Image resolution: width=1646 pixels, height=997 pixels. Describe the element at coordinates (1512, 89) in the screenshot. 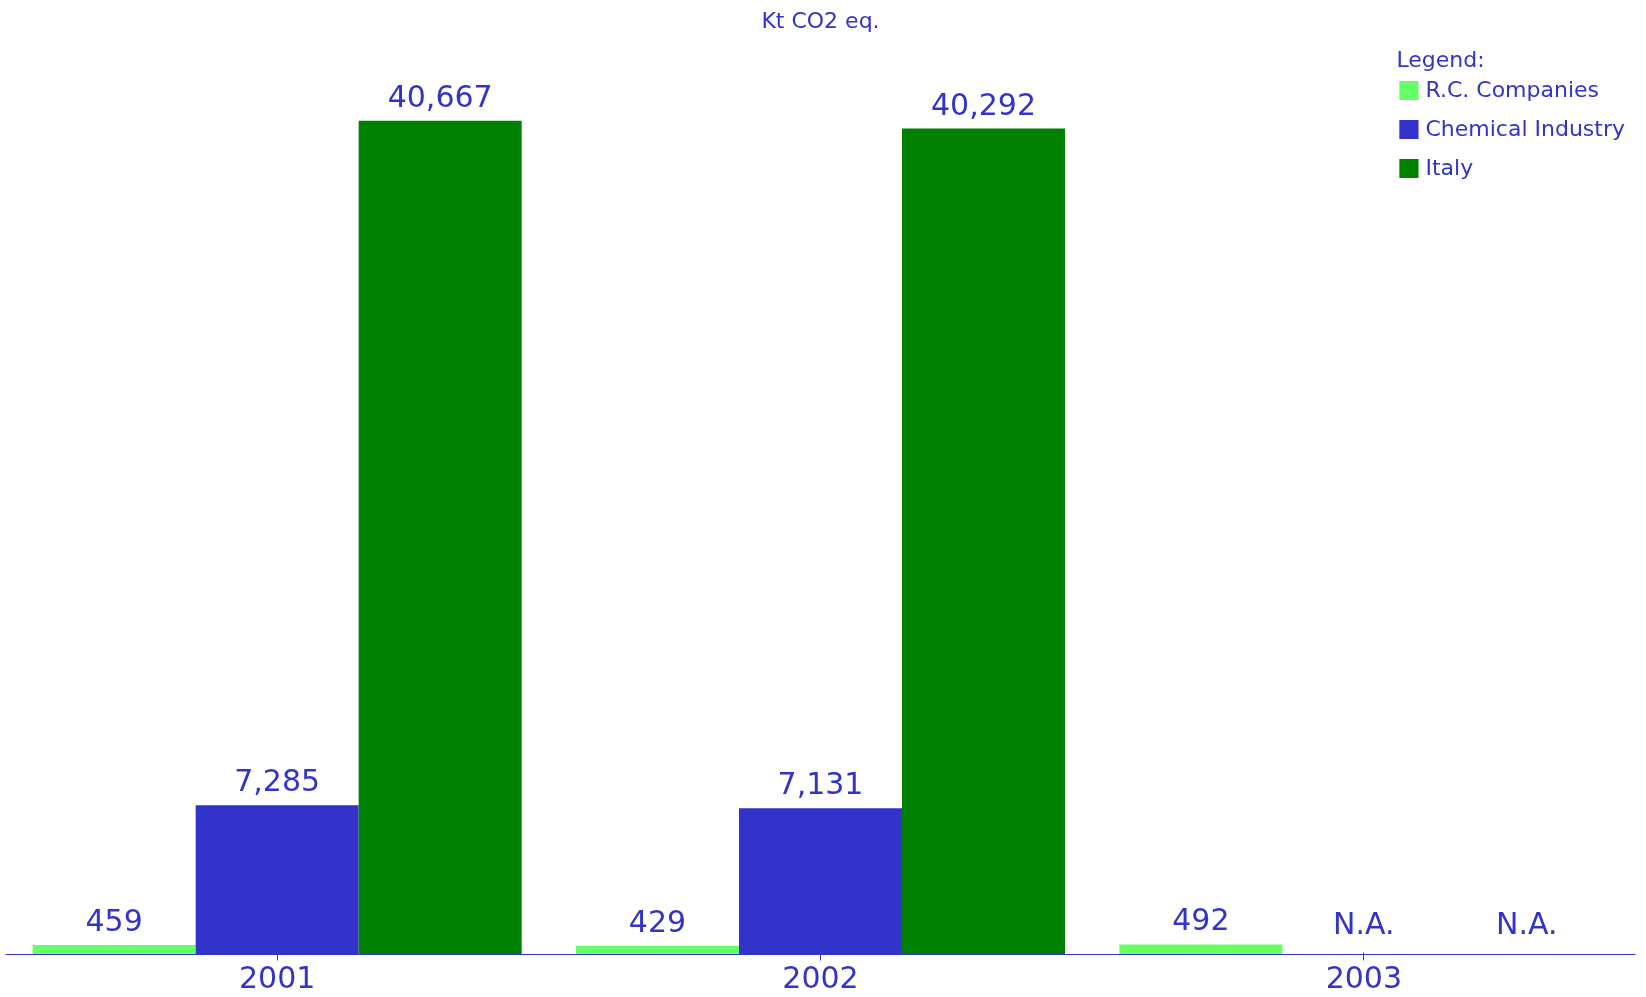

I see `legend-label: R.C. Companies` at that location.